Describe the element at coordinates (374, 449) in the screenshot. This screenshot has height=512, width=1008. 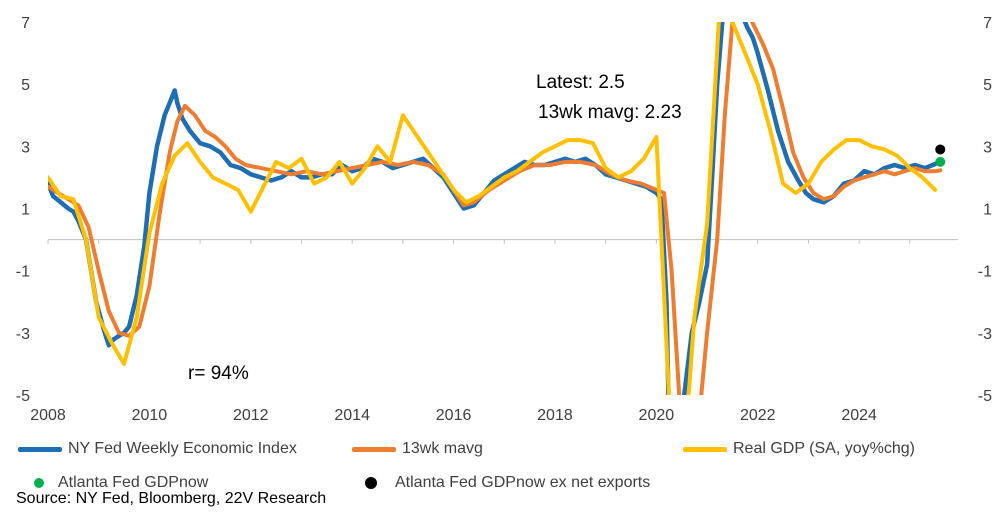
I see `legend-swatch-orange` at that location.